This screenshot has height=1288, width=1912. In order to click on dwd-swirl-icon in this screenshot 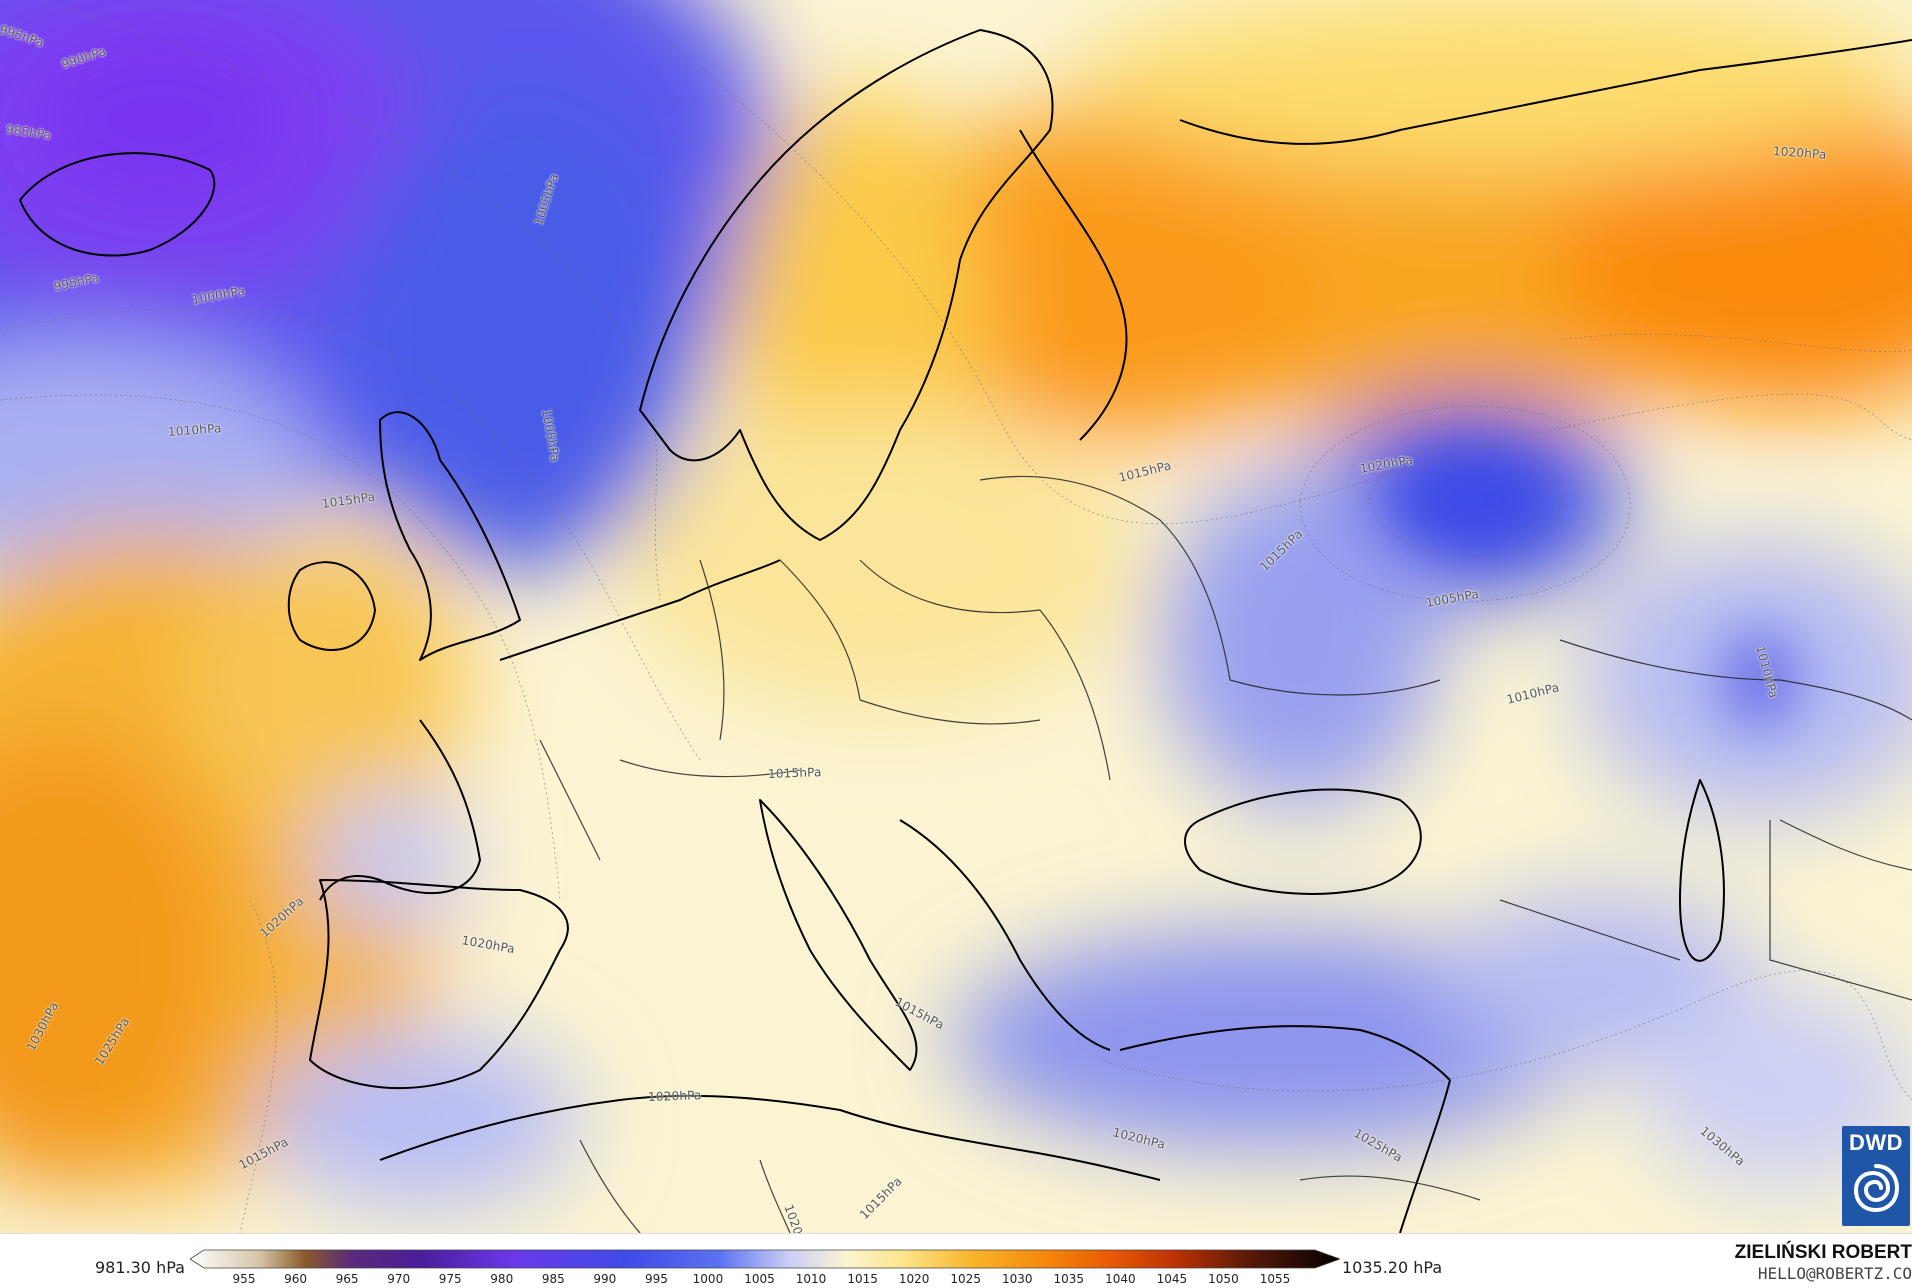, I will do `click(1876, 1188)`.